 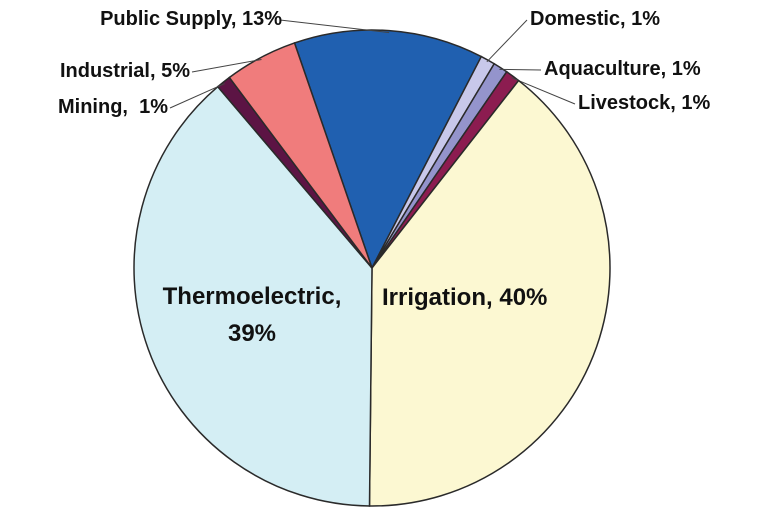 I want to click on label-line: Mining, 1%, so click(x=113, y=107).